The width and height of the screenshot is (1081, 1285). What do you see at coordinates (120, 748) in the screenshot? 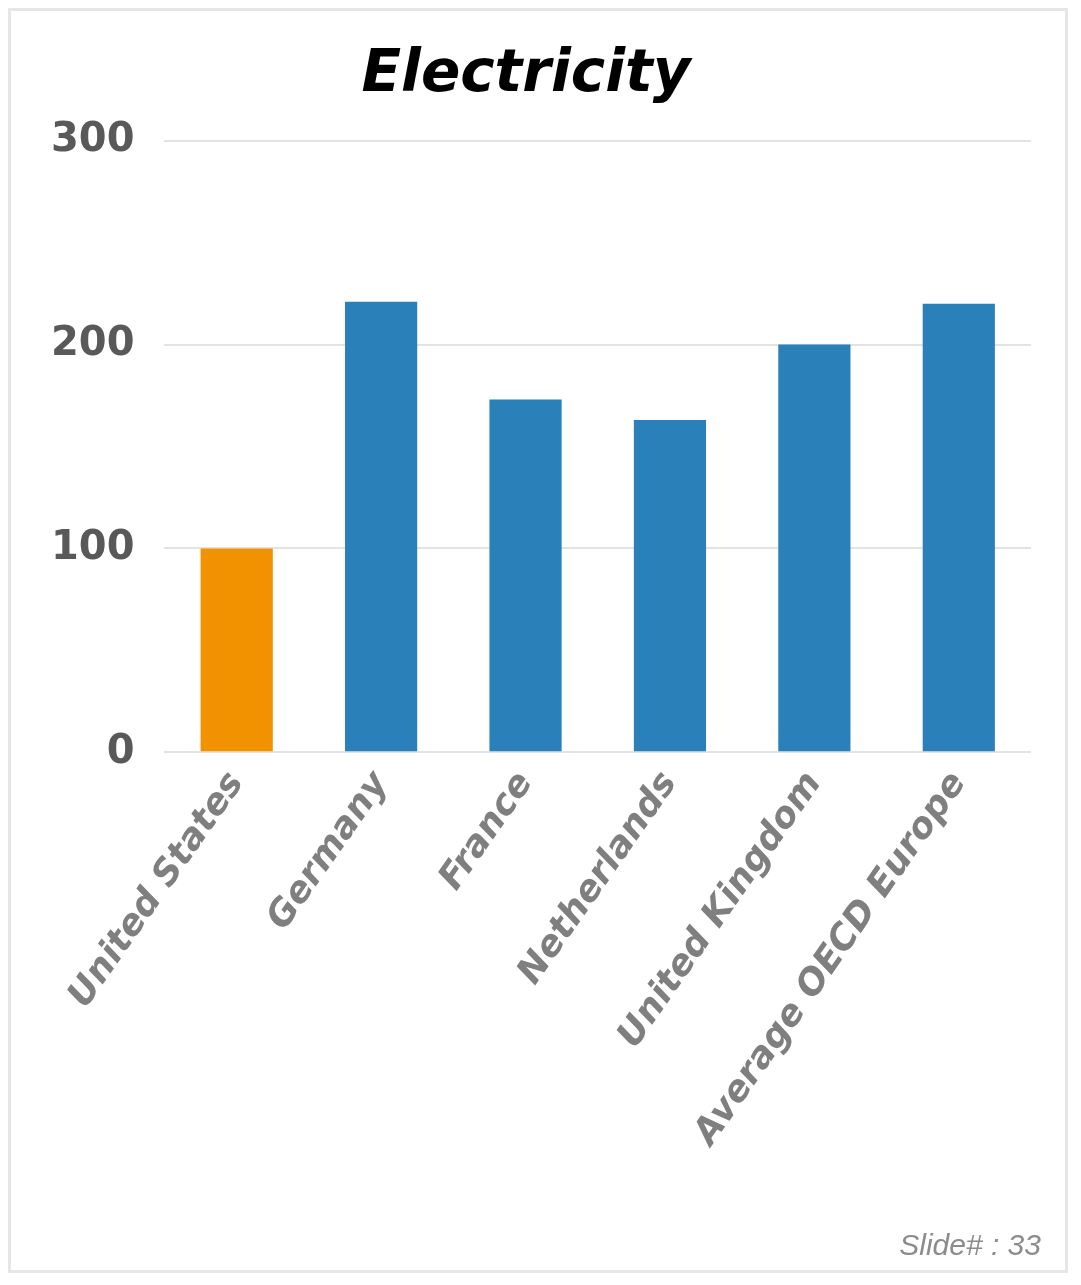
I see `y-tick-label: 0` at bounding box center [120, 748].